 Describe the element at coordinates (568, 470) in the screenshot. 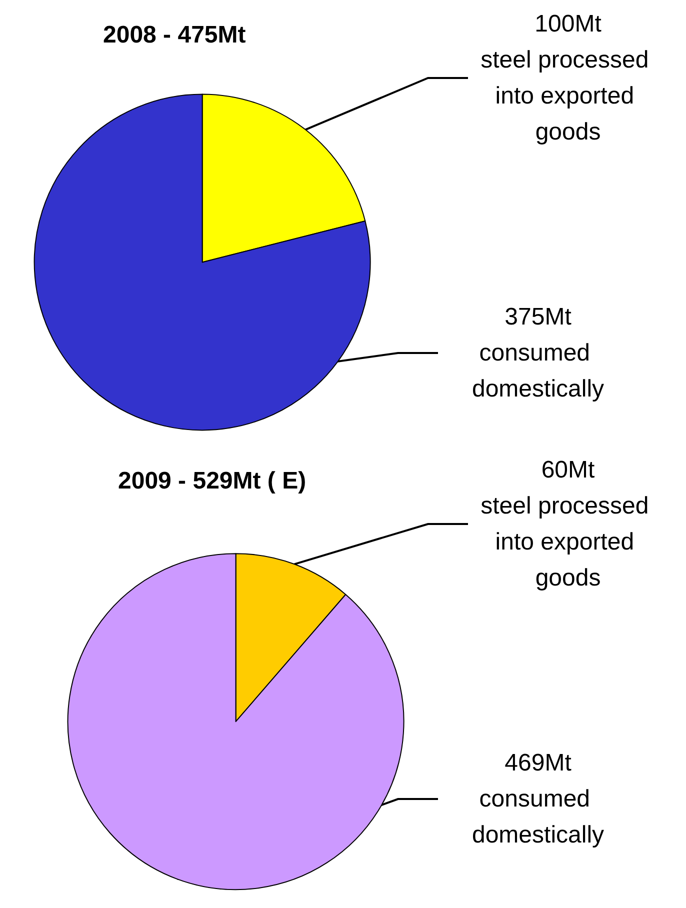

I see `data-label: 60Mt` at that location.